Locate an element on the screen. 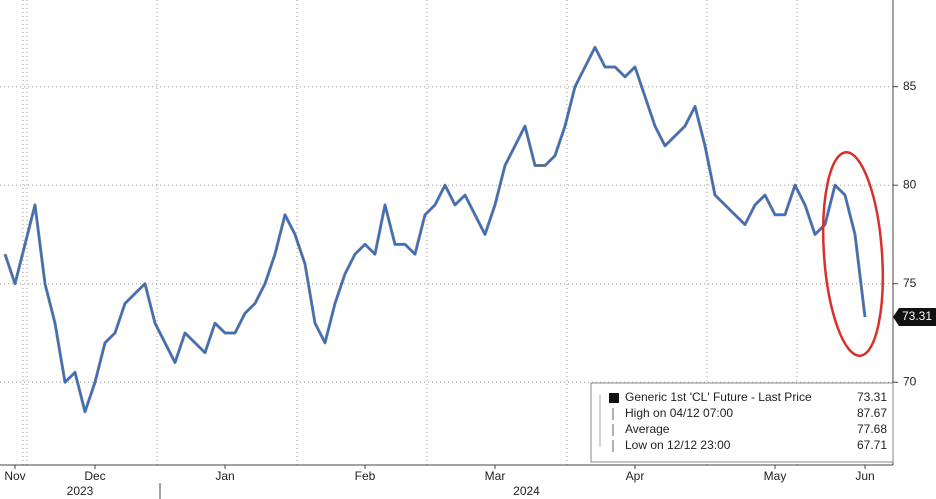 This screenshot has height=499, width=936. last-price-tag is located at coordinates (914, 317).